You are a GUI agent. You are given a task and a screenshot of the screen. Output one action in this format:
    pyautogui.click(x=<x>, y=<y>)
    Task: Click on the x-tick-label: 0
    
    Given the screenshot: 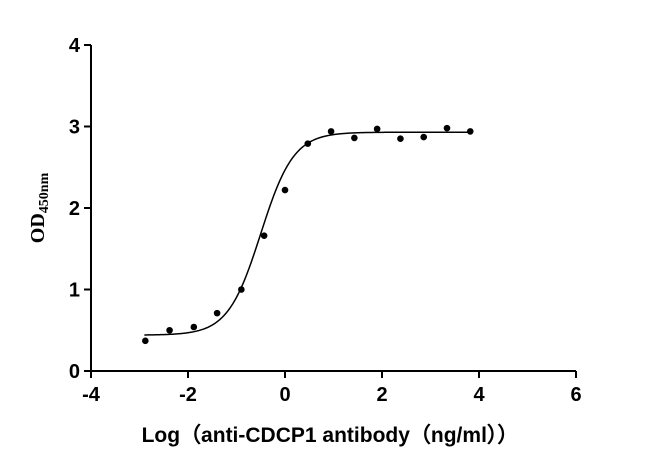 What is the action you would take?
    pyautogui.click(x=284, y=395)
    